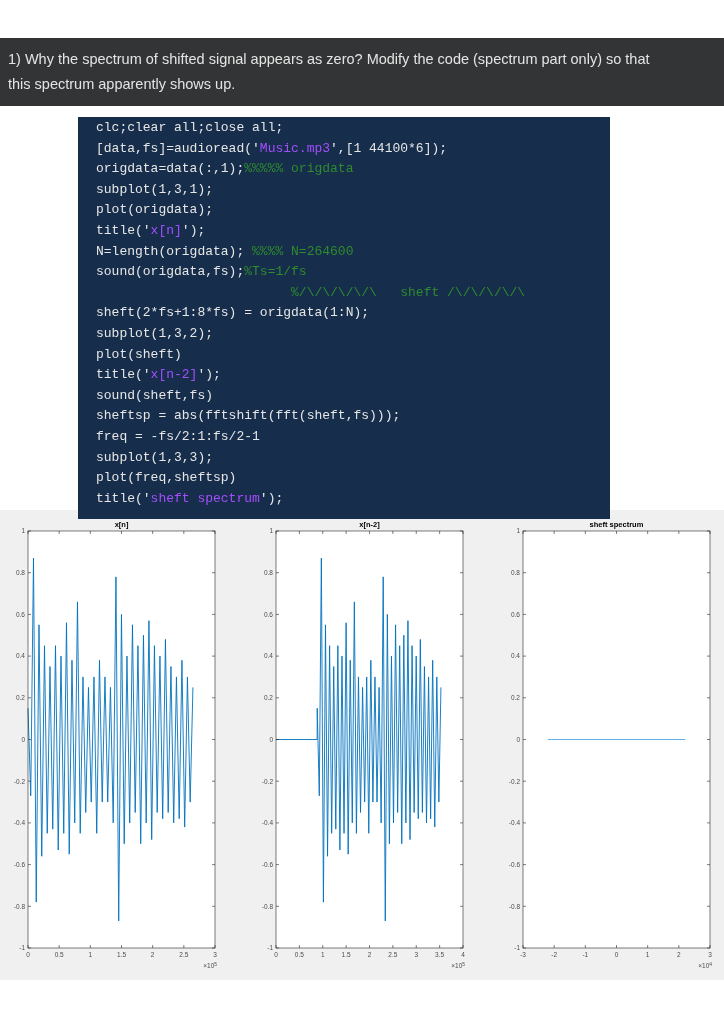 This screenshot has width=724, height=1024. Describe the element at coordinates (155, 457) in the screenshot. I see `text: subplot(1,3,3);` at that location.